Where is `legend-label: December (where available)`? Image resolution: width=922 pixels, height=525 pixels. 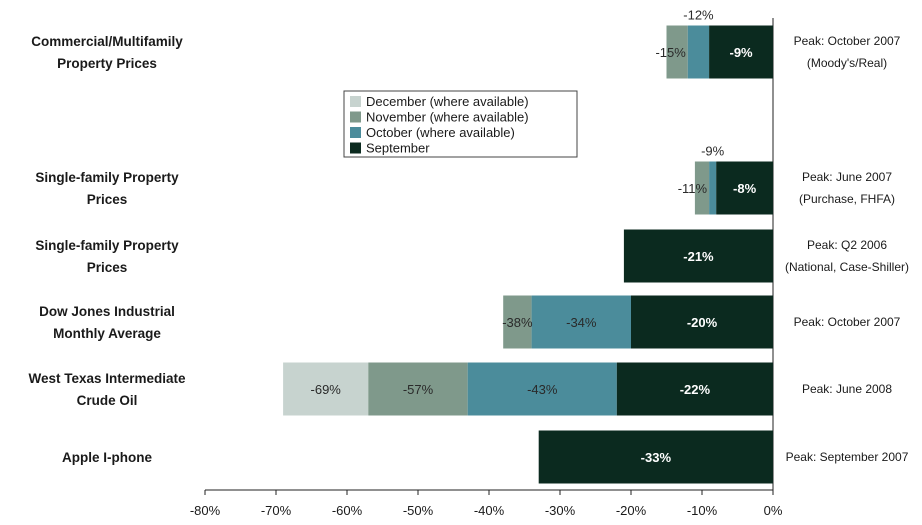 legend-label: December (where available) is located at coordinates (447, 101).